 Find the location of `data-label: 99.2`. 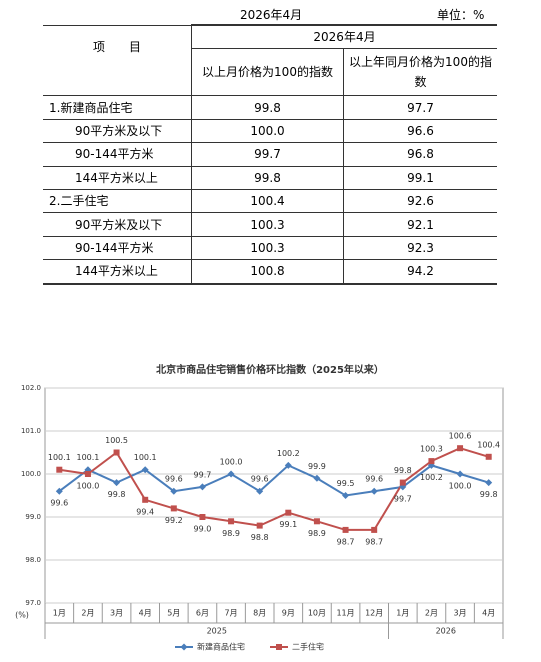

data-label: 99.2 is located at coordinates (174, 520).